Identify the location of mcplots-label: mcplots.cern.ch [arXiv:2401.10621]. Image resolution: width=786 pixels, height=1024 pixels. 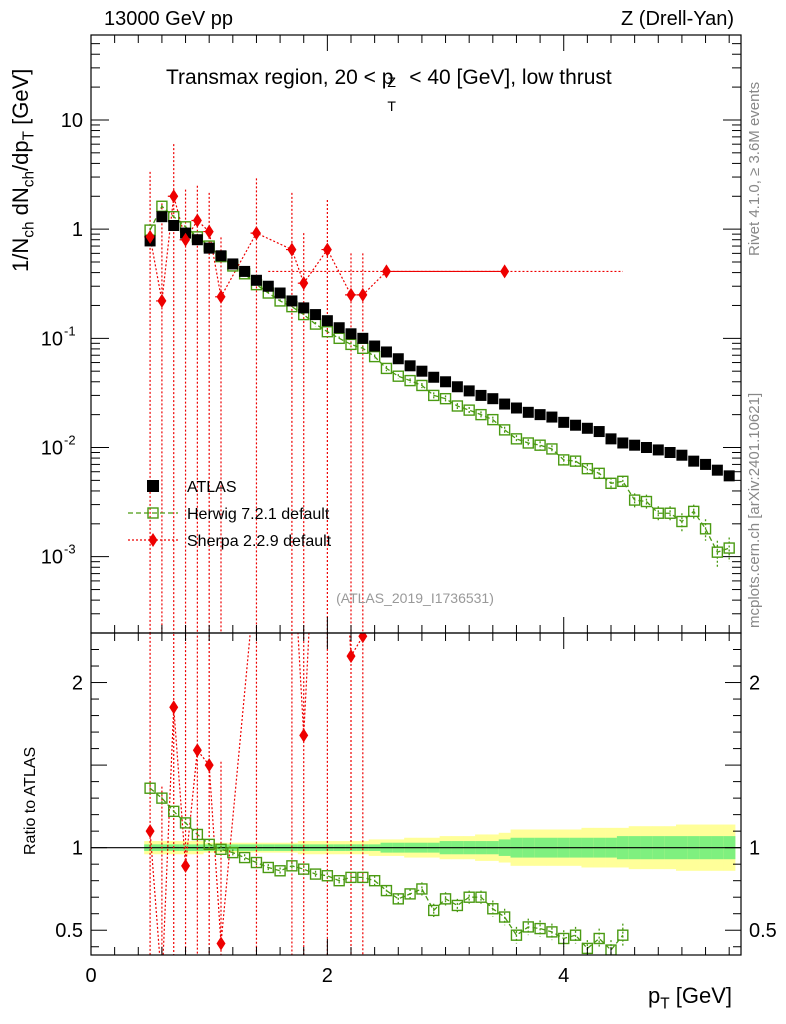
(754, 510).